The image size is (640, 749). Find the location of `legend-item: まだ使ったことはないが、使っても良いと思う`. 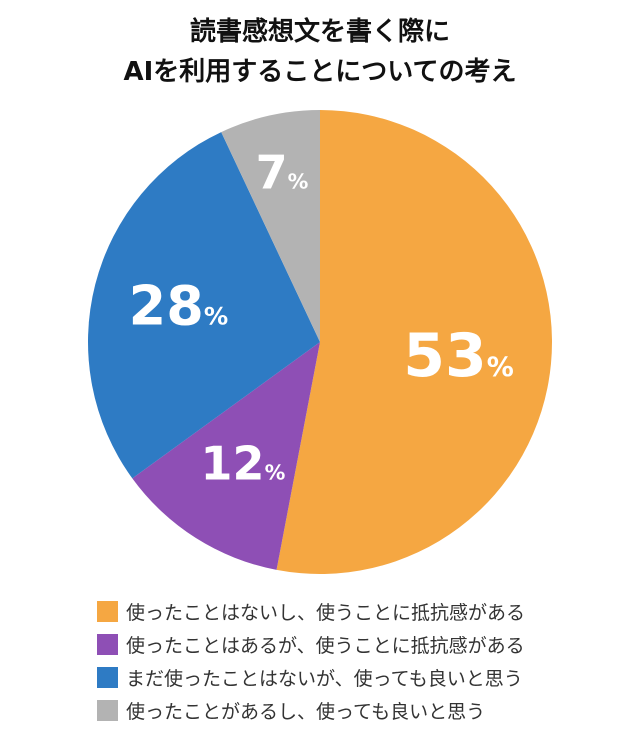

legend-item: まだ使ったことはないが、使っても良いと思う is located at coordinates (311, 677).